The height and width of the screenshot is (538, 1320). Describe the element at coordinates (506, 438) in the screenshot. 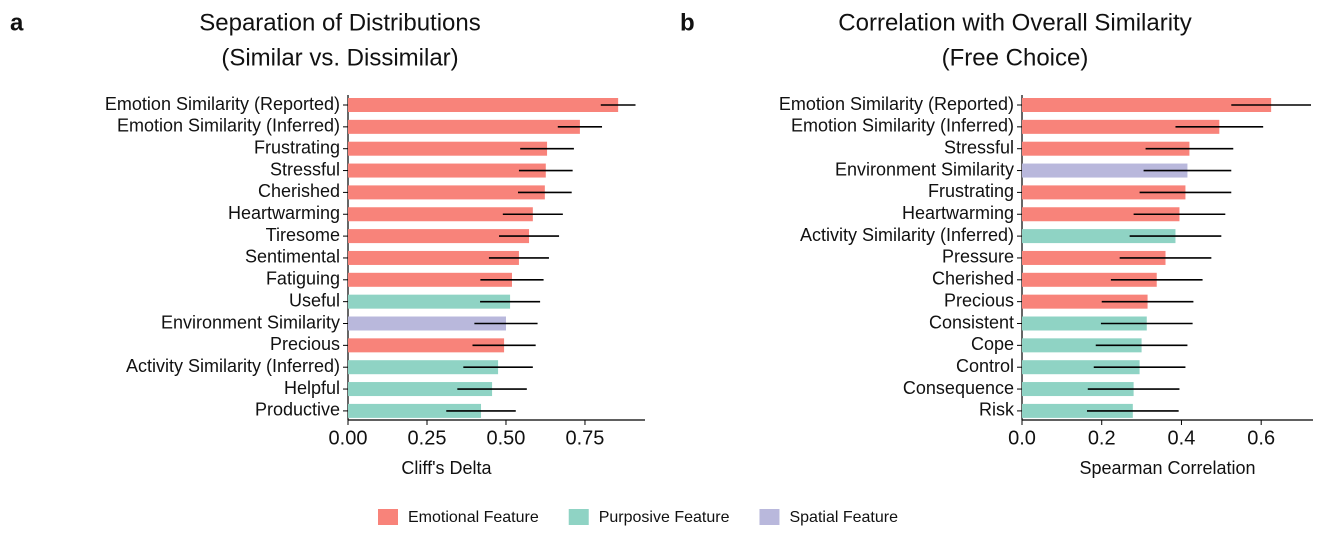

I see `x-tick-label: 0.50` at that location.